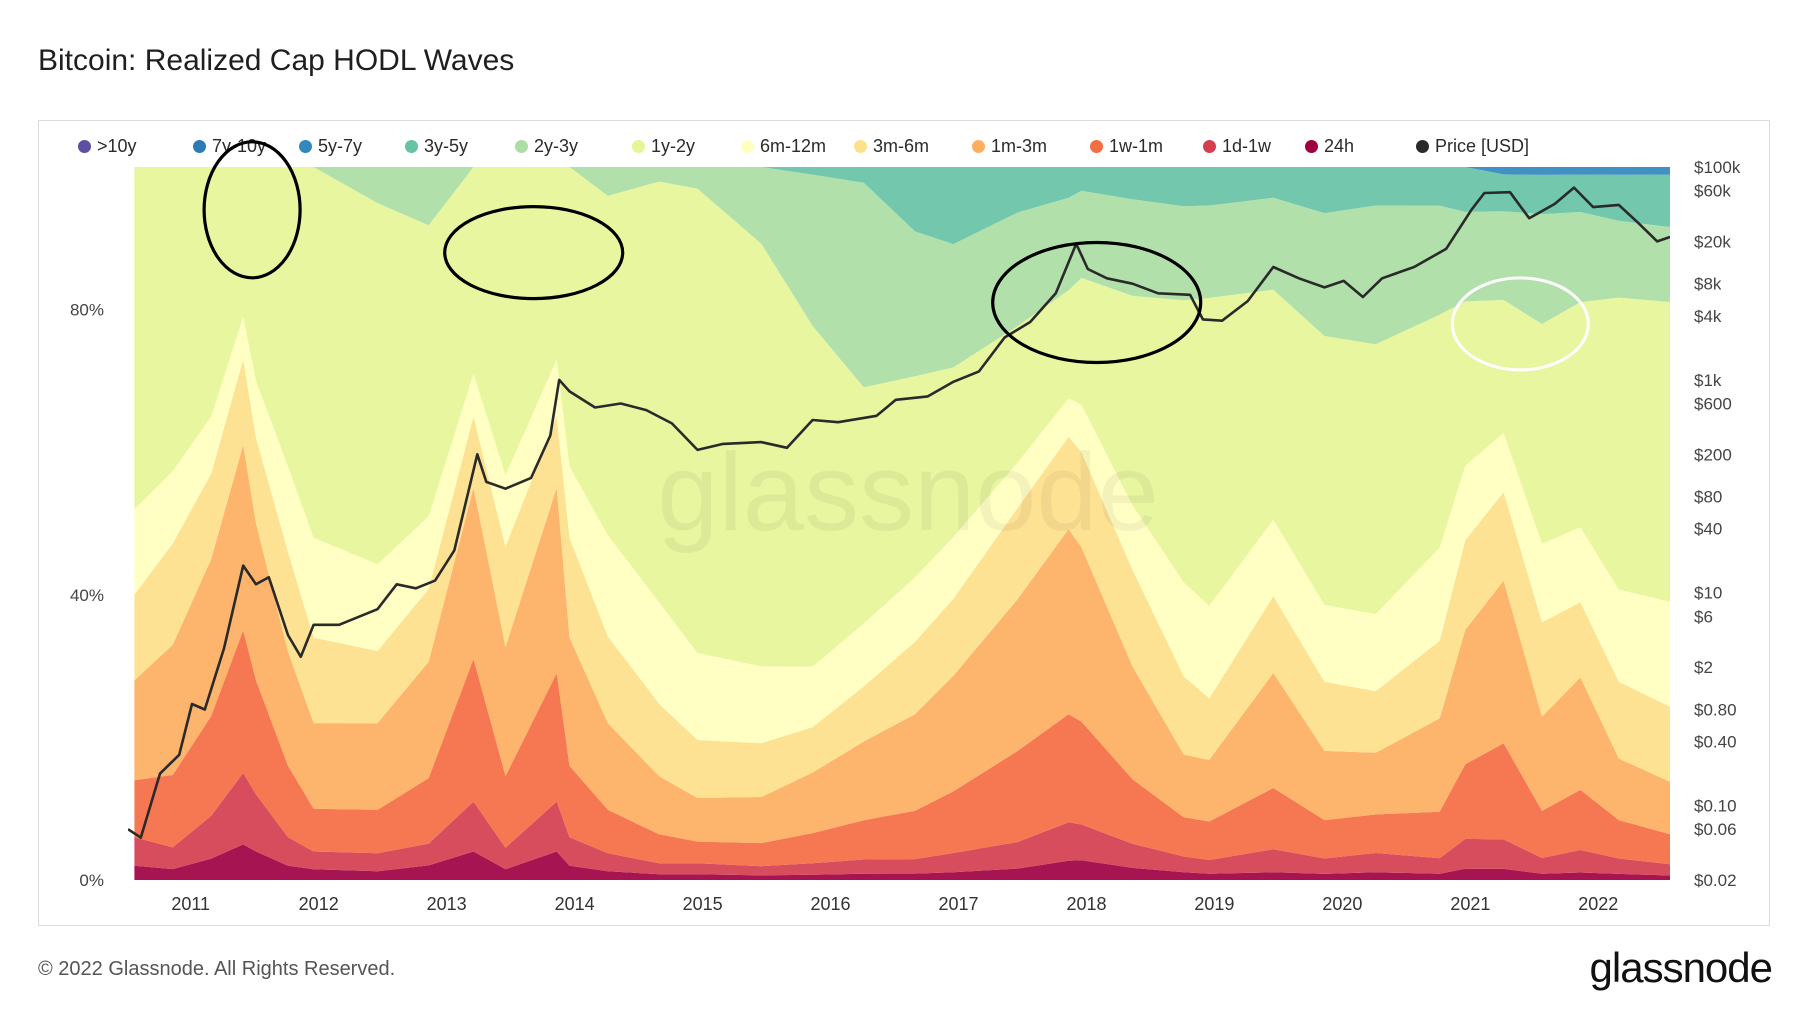 This screenshot has width=1800, height=1013. What do you see at coordinates (1715, 806) in the screenshot?
I see `y-right-tick-label: $0.10` at bounding box center [1715, 806].